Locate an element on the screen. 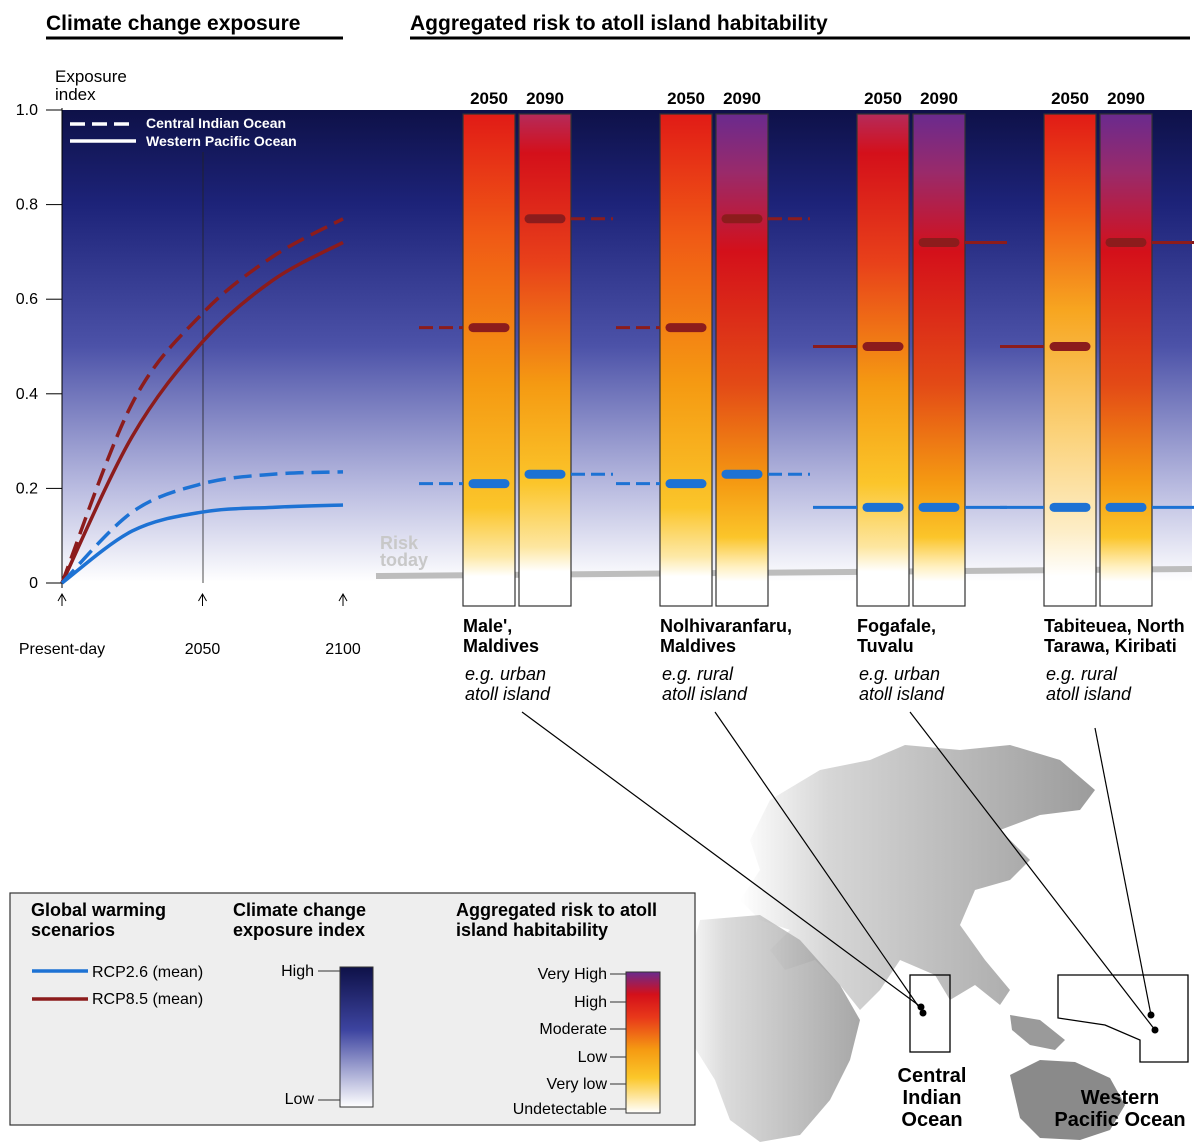  map-land-europe is located at coordinates (917, 877).